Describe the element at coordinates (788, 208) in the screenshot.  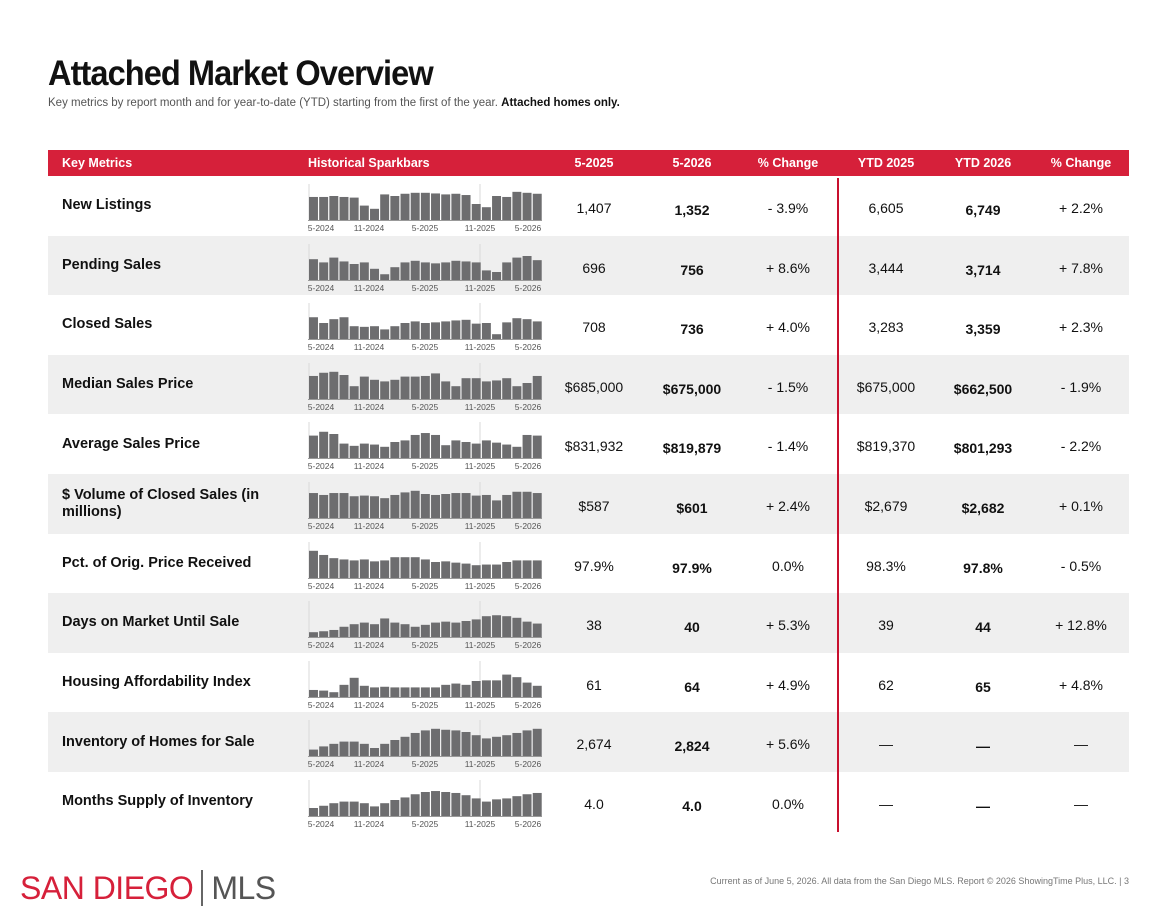
I see `cell-chg1: - 3.9%` at that location.